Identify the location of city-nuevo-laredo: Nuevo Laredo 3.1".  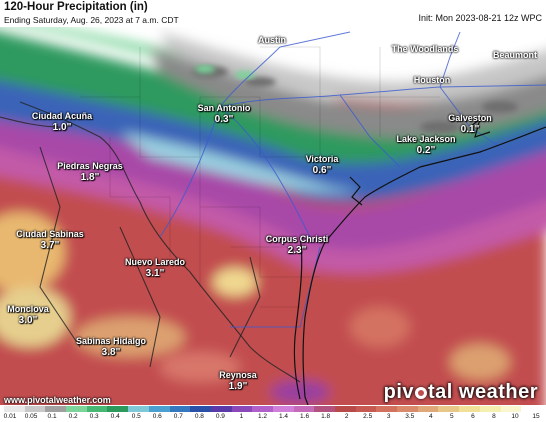
(155, 268).